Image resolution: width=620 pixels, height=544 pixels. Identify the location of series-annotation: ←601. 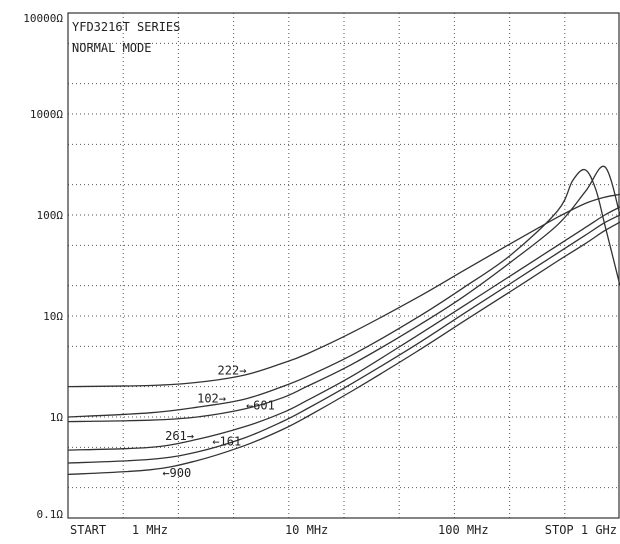
(260, 405).